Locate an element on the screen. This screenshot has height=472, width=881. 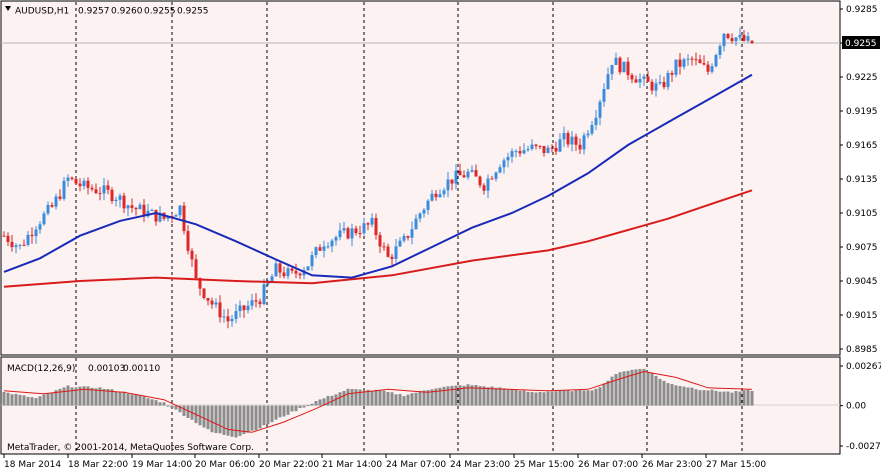
price-axis-label: 0.9015 is located at coordinates (862, 316).